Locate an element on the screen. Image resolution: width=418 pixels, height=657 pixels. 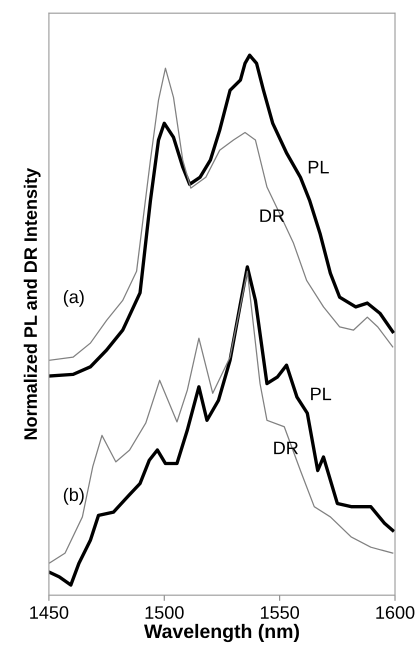
annotation: (a) is located at coordinates (74, 298).